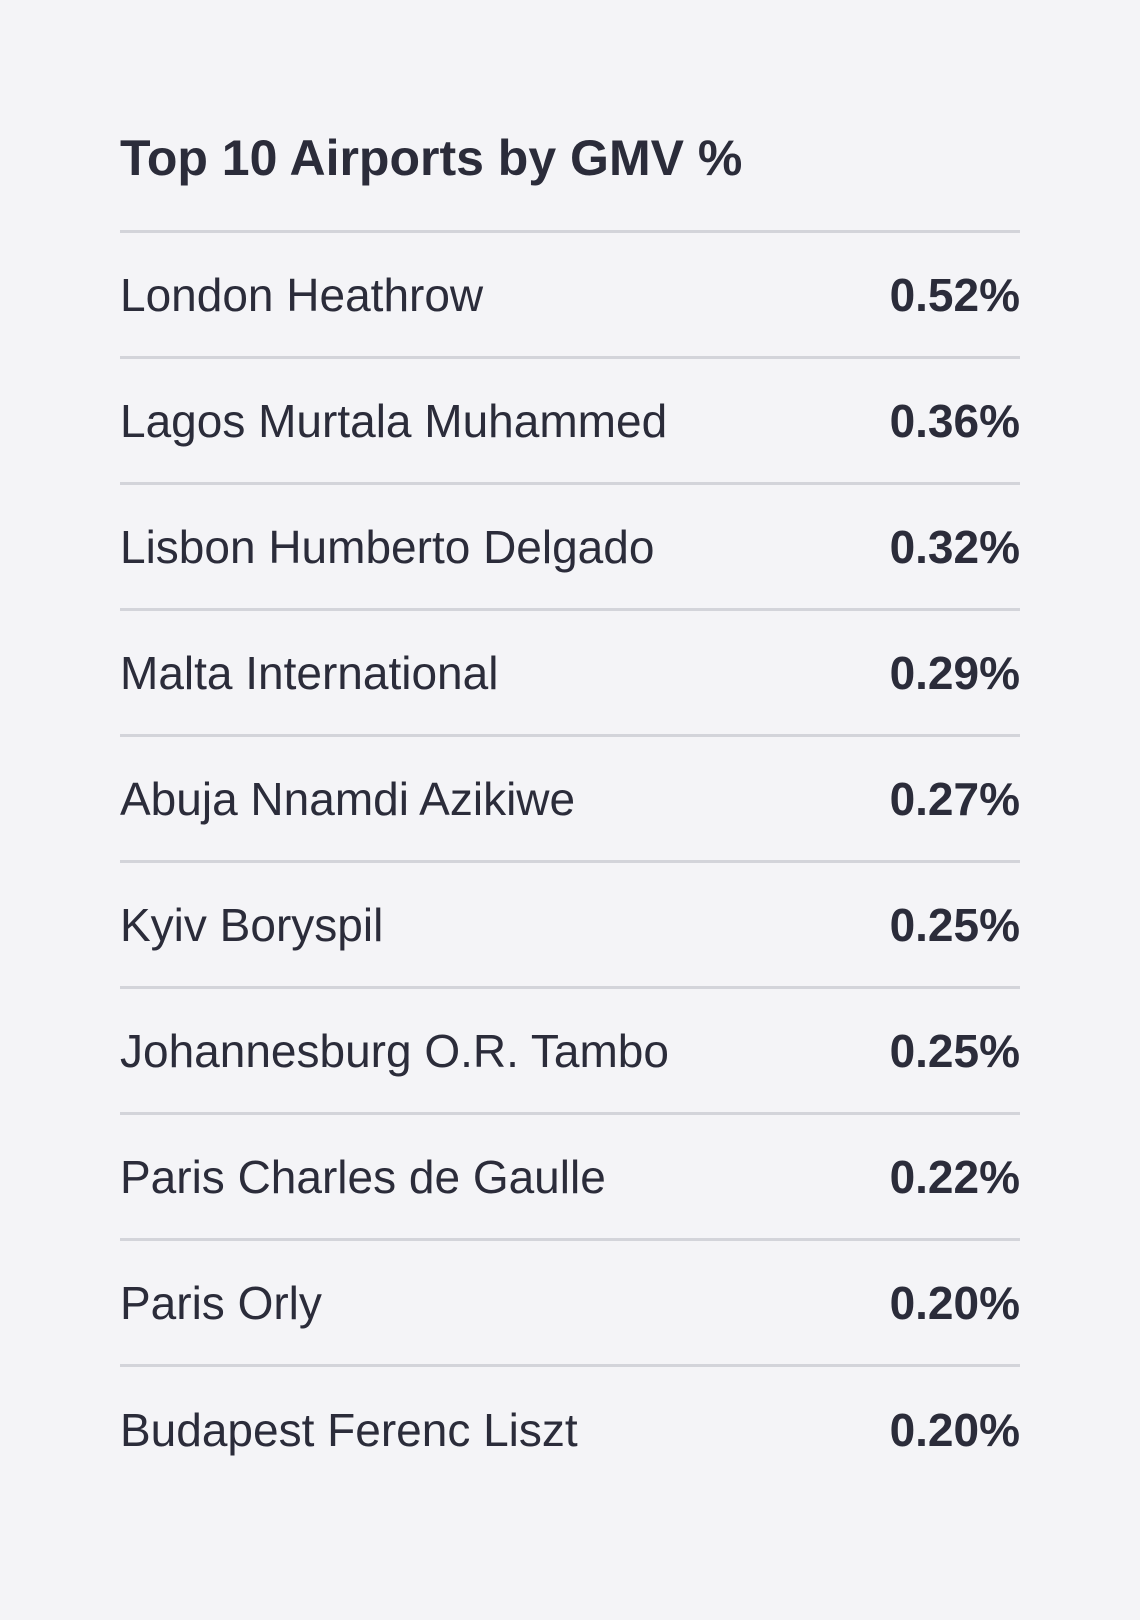 The width and height of the screenshot is (1140, 1620). I want to click on airport-name: Lisbon Humberto Delgado, so click(387, 546).